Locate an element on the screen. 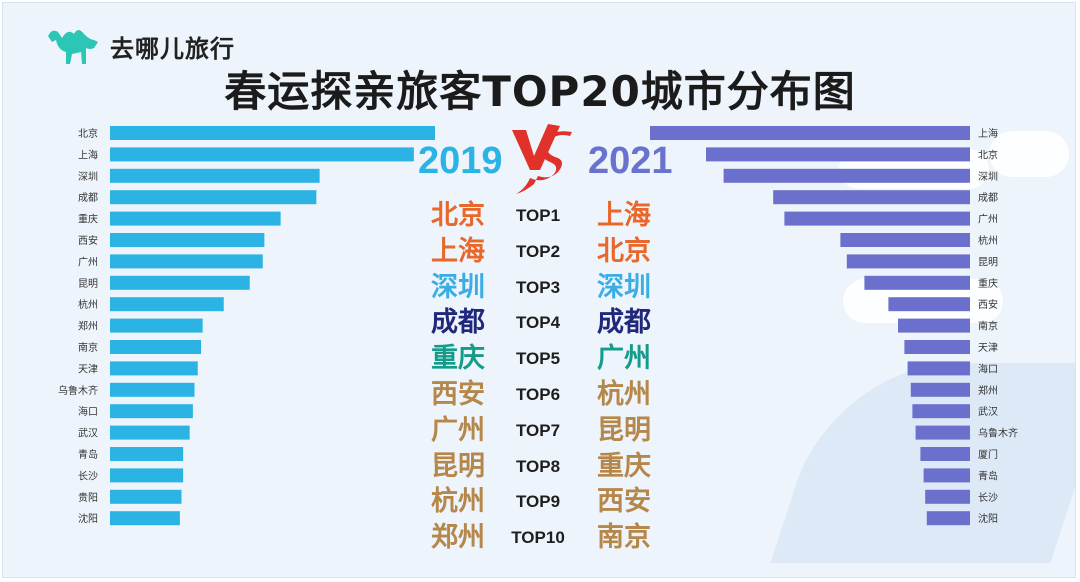  camel-icon is located at coordinates (73, 47).